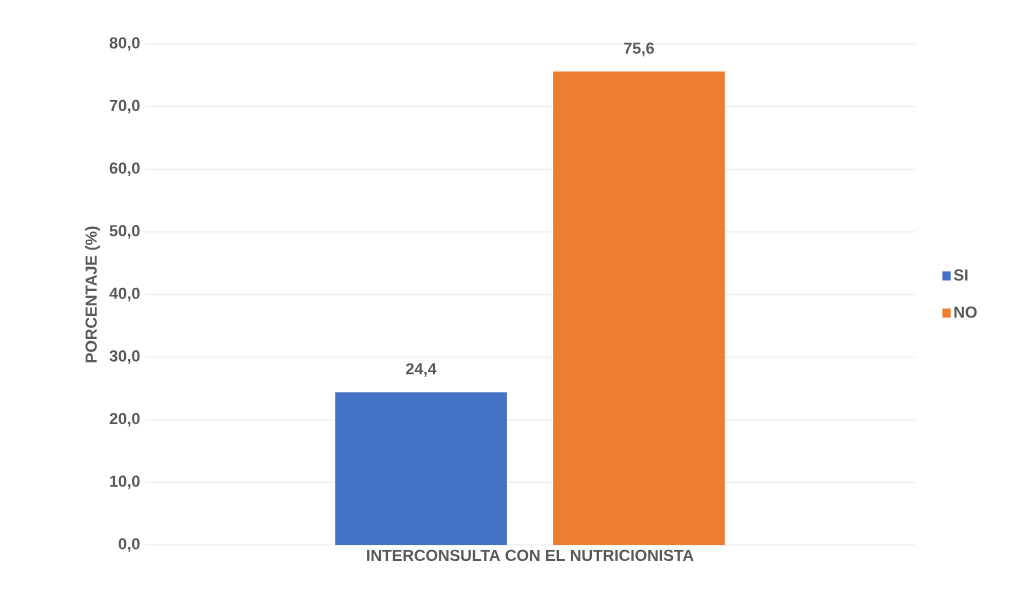 Image resolution: width=1020 pixels, height=607 pixels. Describe the element at coordinates (124, 357) in the screenshot. I see `y-tick-label: 30,0` at that location.